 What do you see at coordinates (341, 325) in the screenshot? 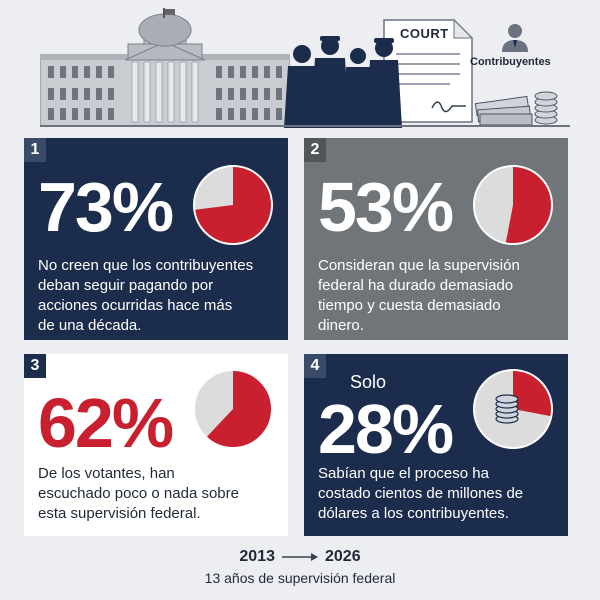
I see `description-line: dinero.` at bounding box center [341, 325].